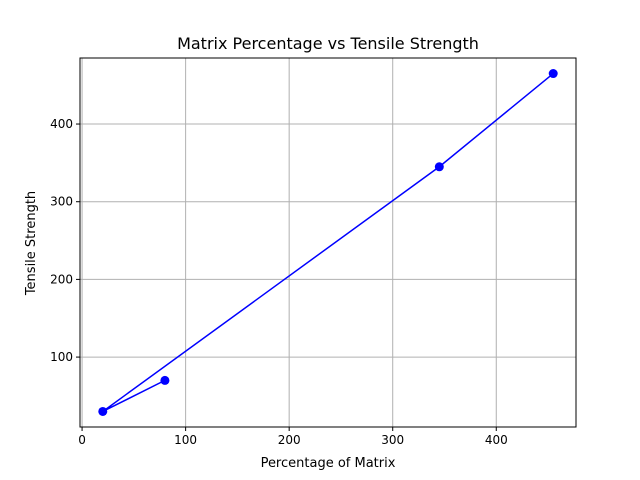  What do you see at coordinates (61, 124) in the screenshot?
I see `y-tick-label: 400` at bounding box center [61, 124].